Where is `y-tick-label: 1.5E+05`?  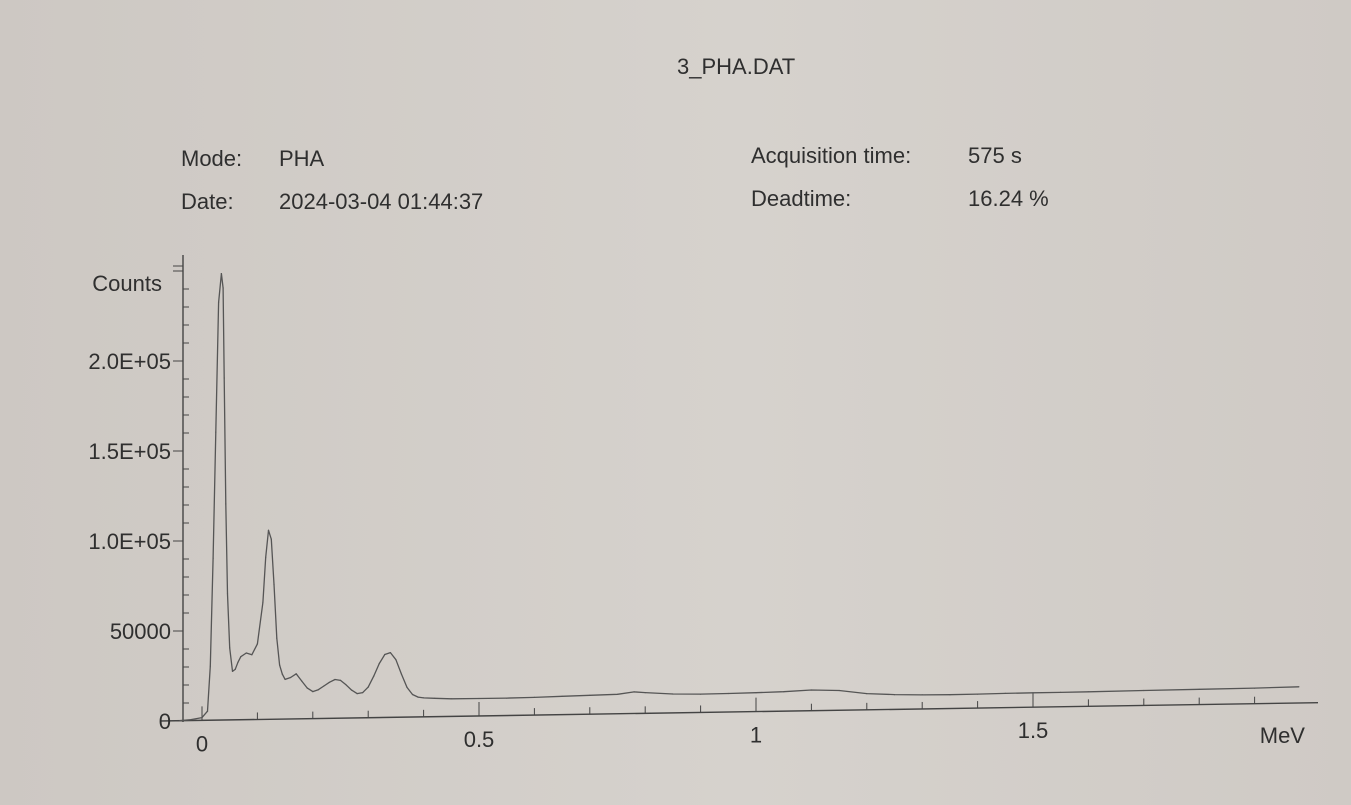
y-tick-label: 1.5E+05 is located at coordinates (129, 451).